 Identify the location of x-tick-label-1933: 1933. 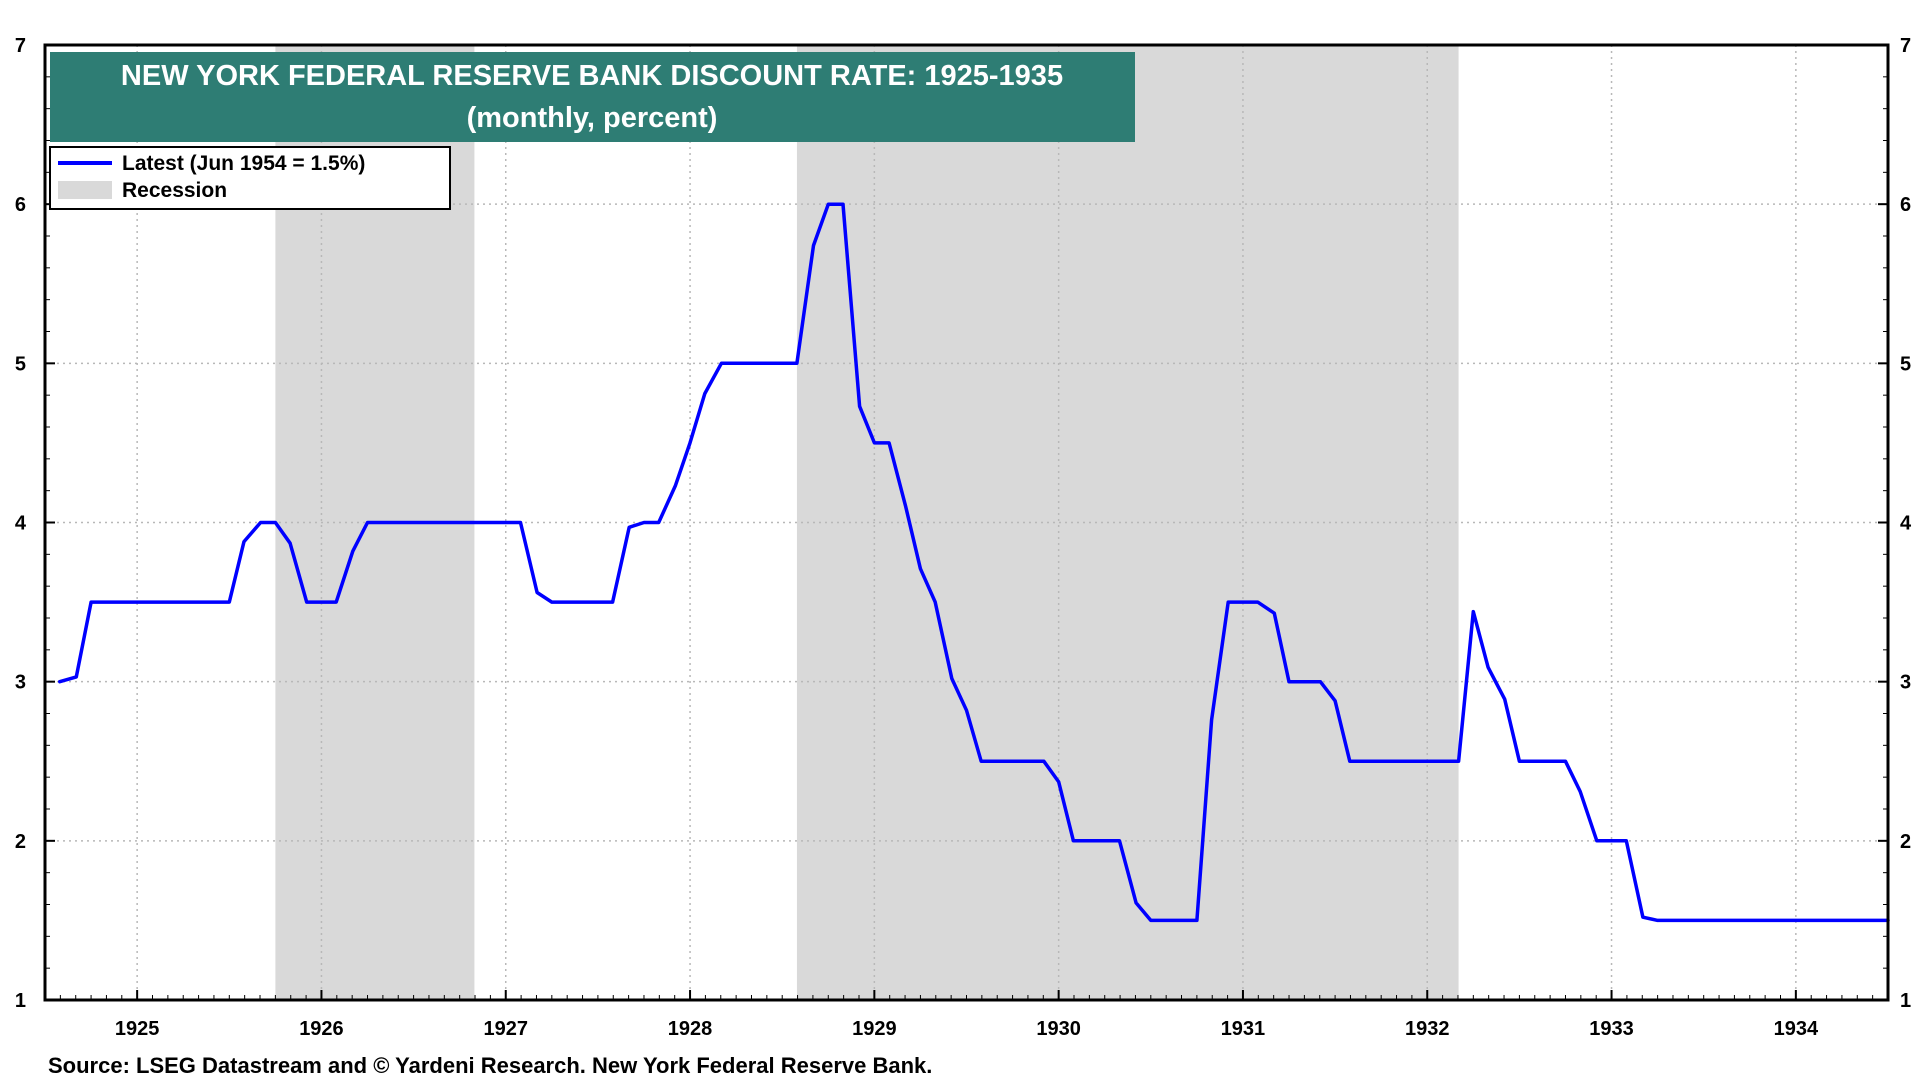
(1611, 1029).